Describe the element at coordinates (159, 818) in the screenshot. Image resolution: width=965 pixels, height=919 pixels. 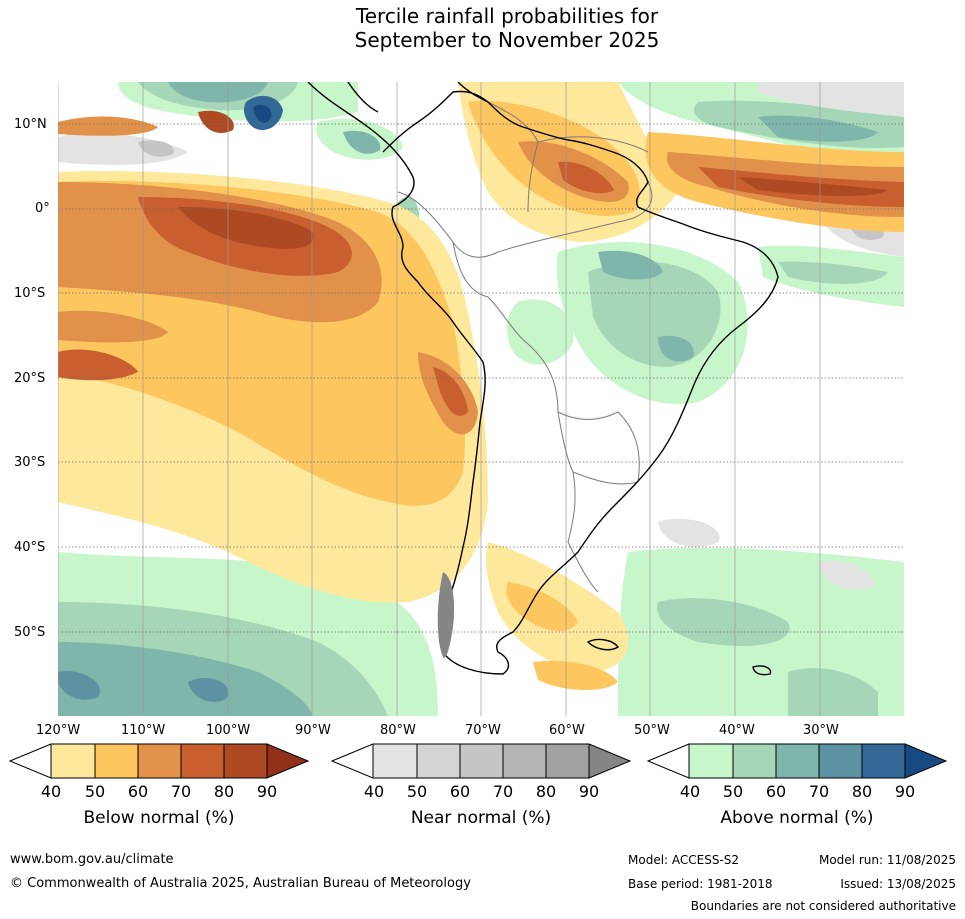
I see `below-normal-label: Below normal (%)` at that location.